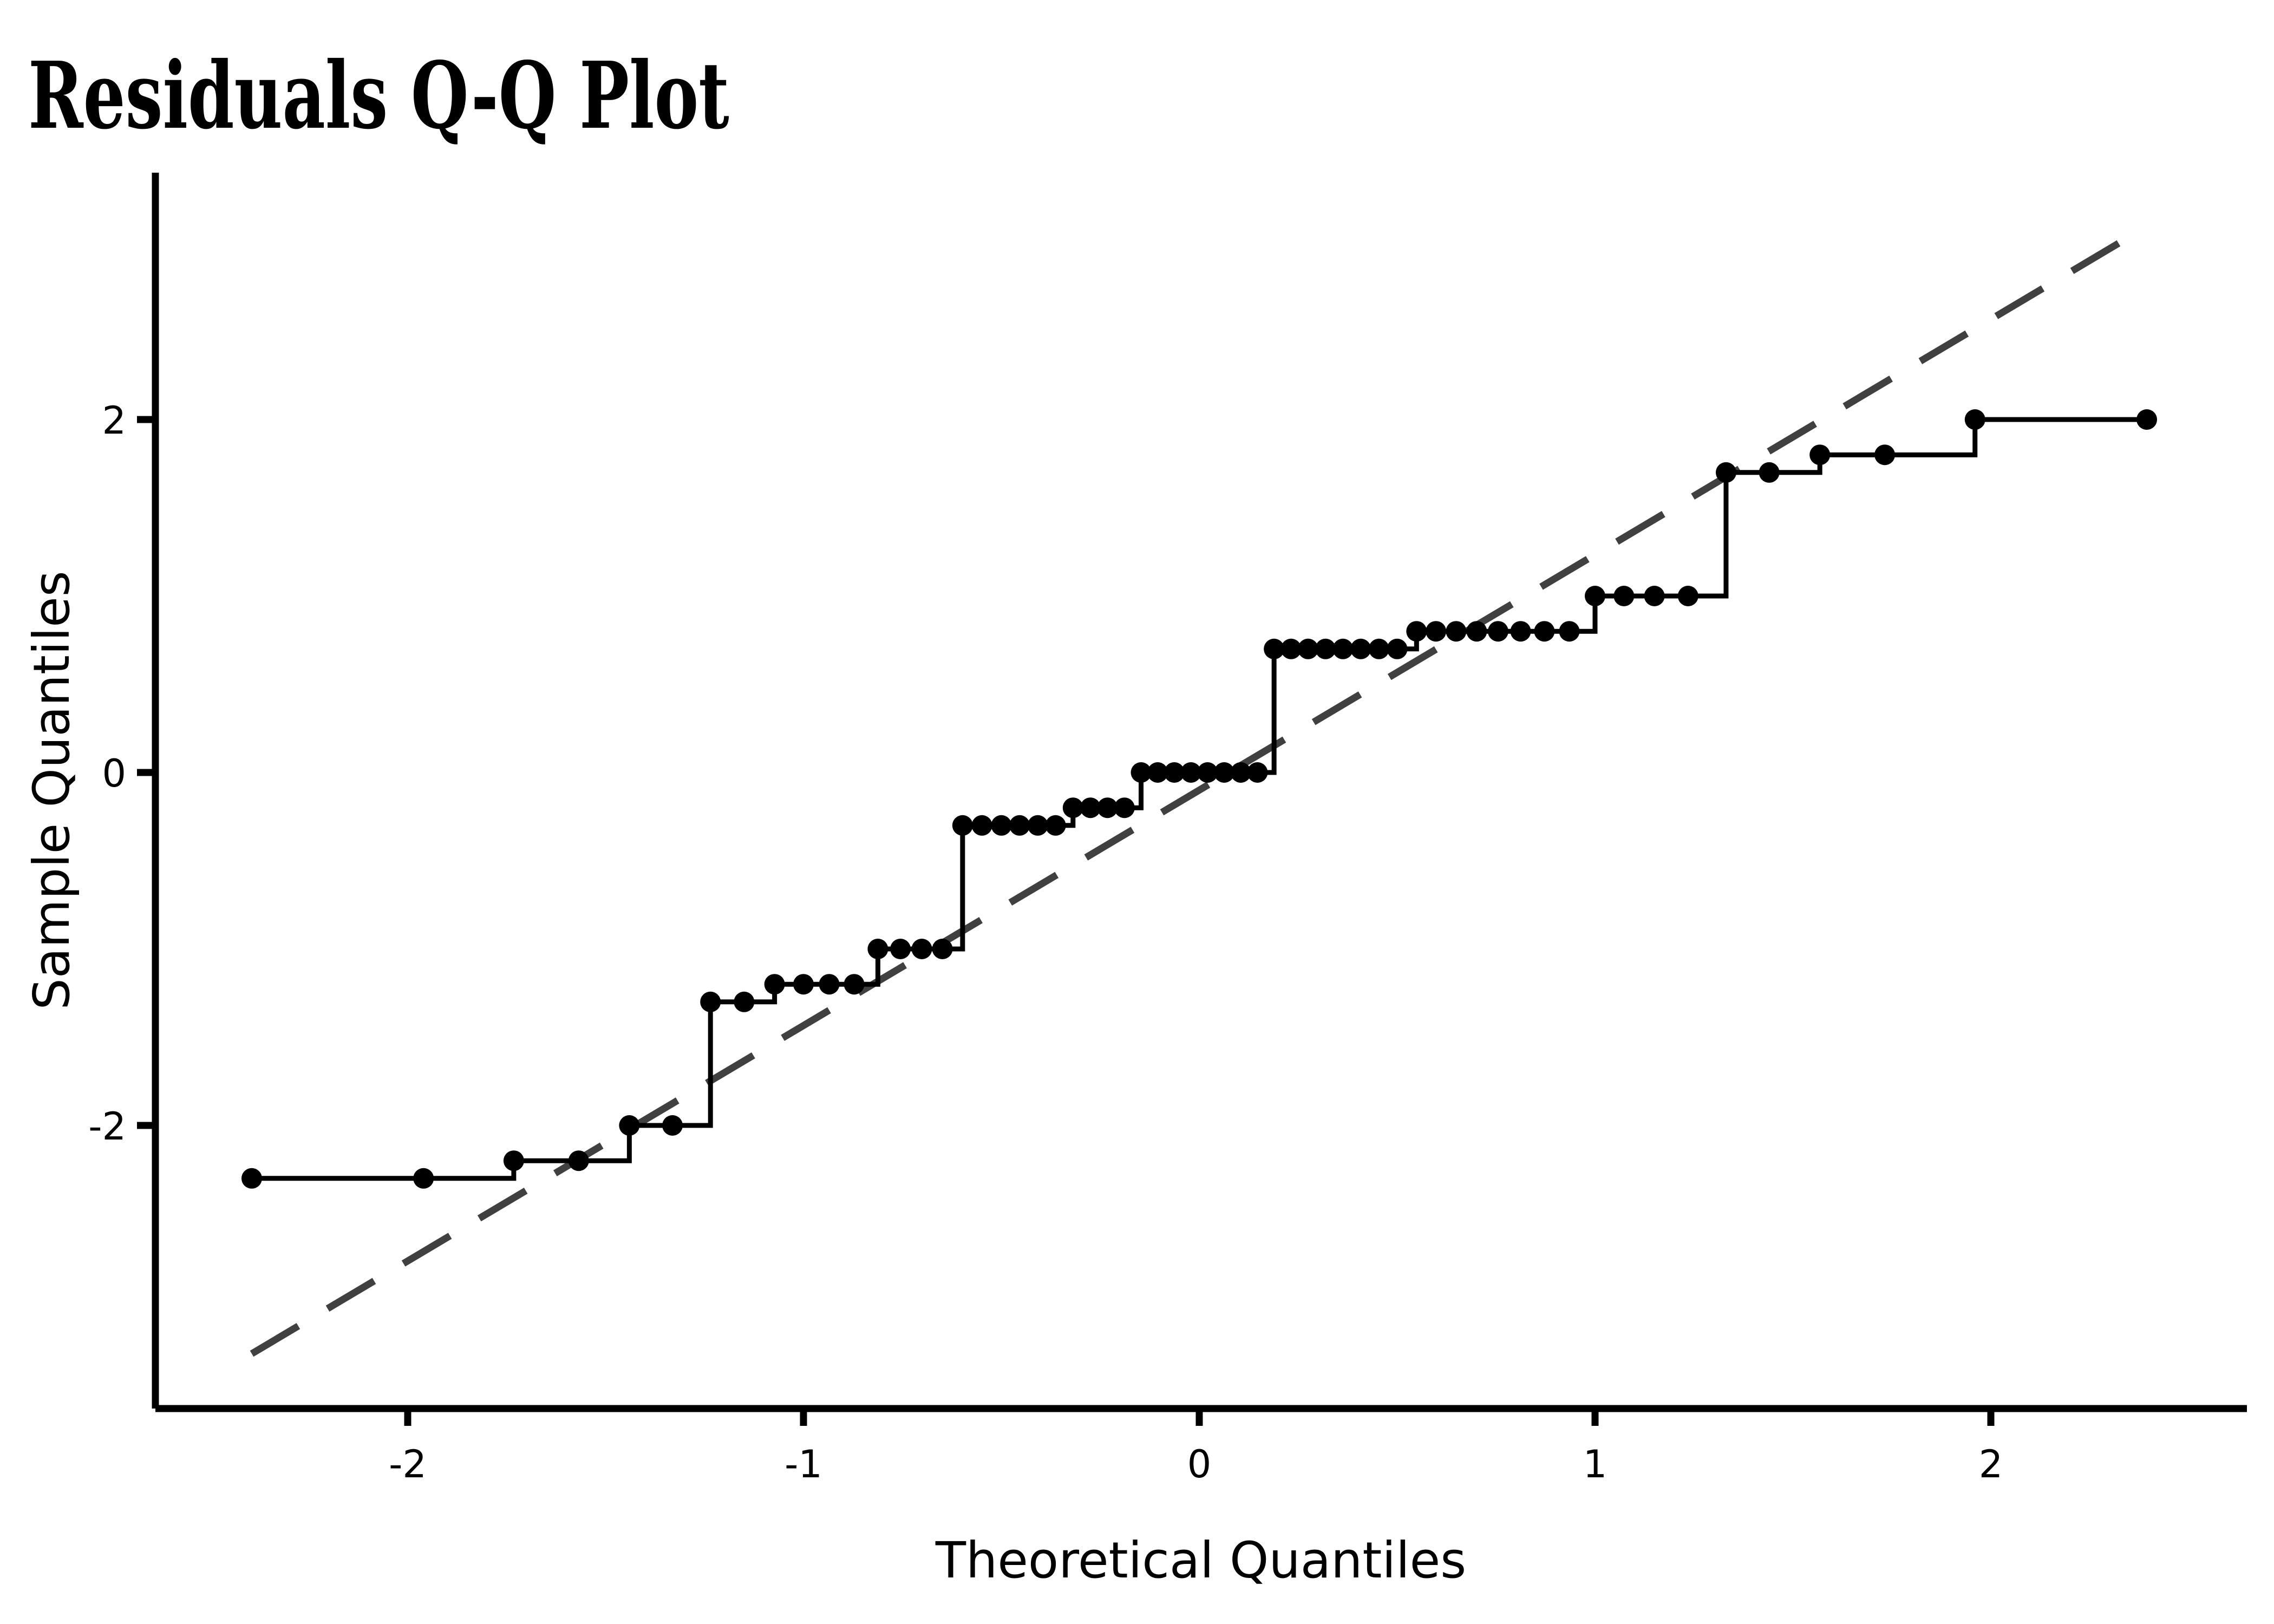 The height and width of the screenshot is (1624, 2274). Describe the element at coordinates (114, 773) in the screenshot. I see `y-tick-label: 0` at that location.